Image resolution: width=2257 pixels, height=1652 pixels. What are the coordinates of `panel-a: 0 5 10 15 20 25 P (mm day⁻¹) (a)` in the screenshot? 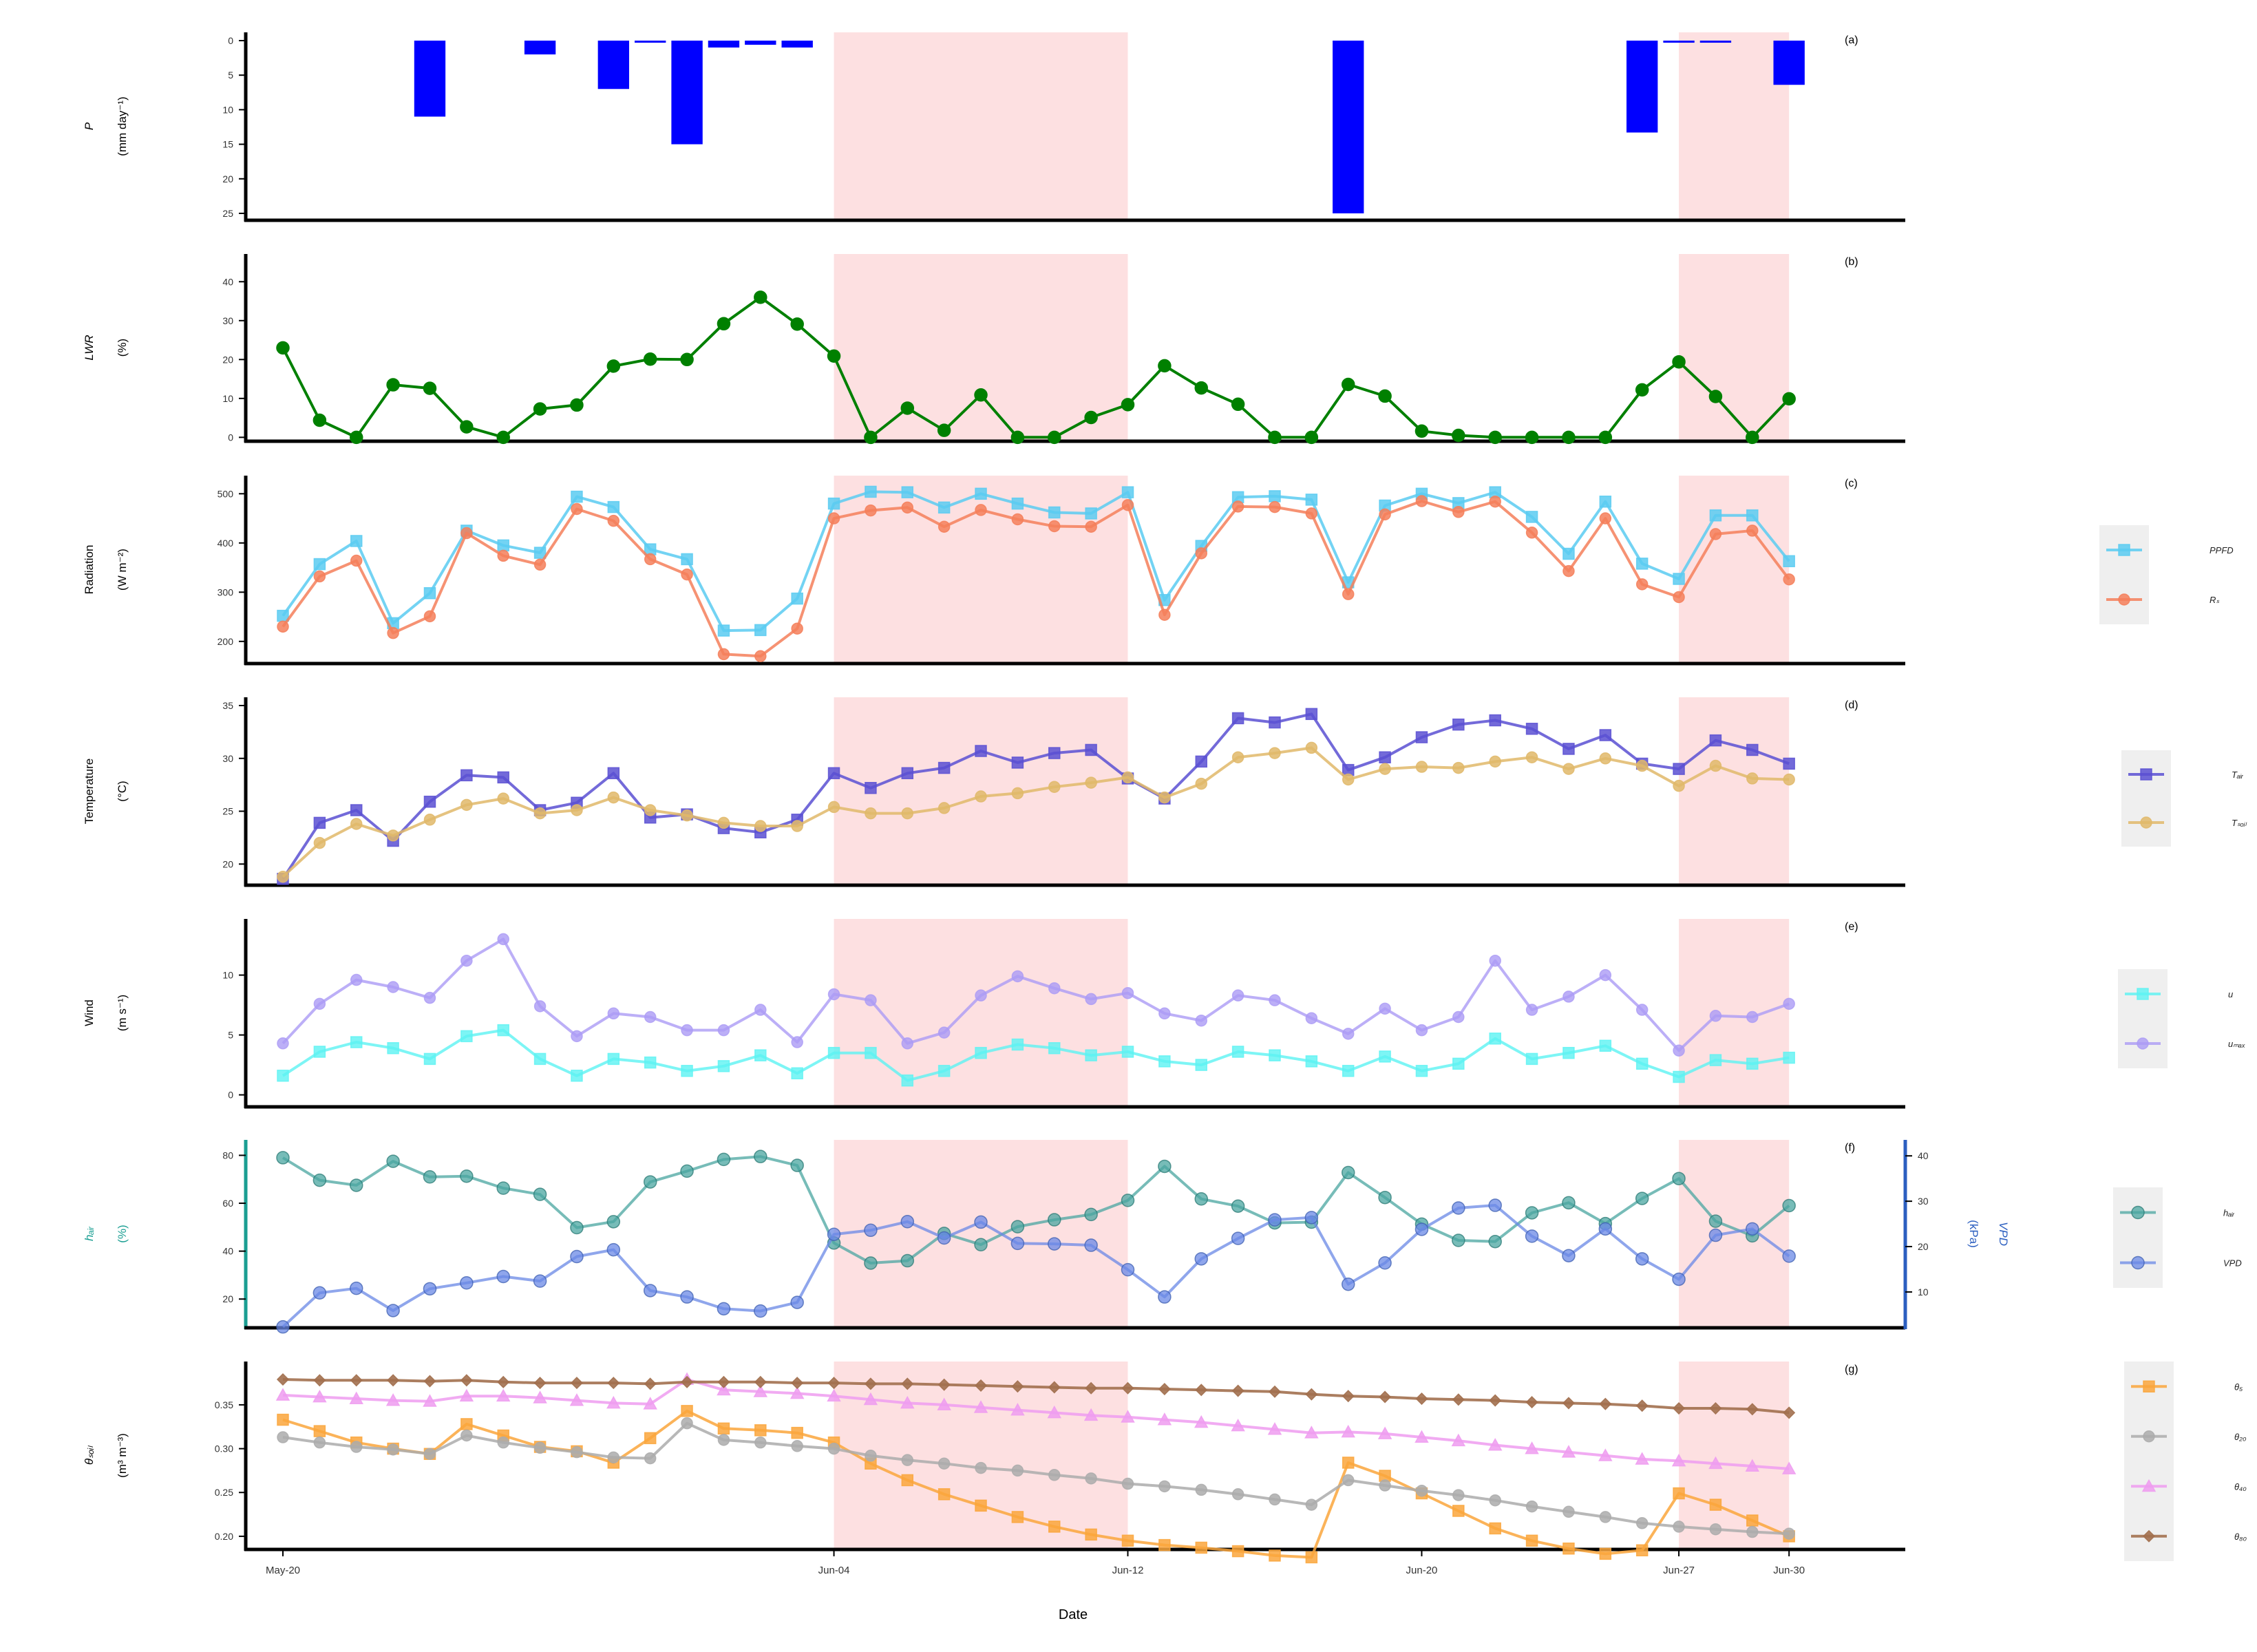 It's located at (994, 127).